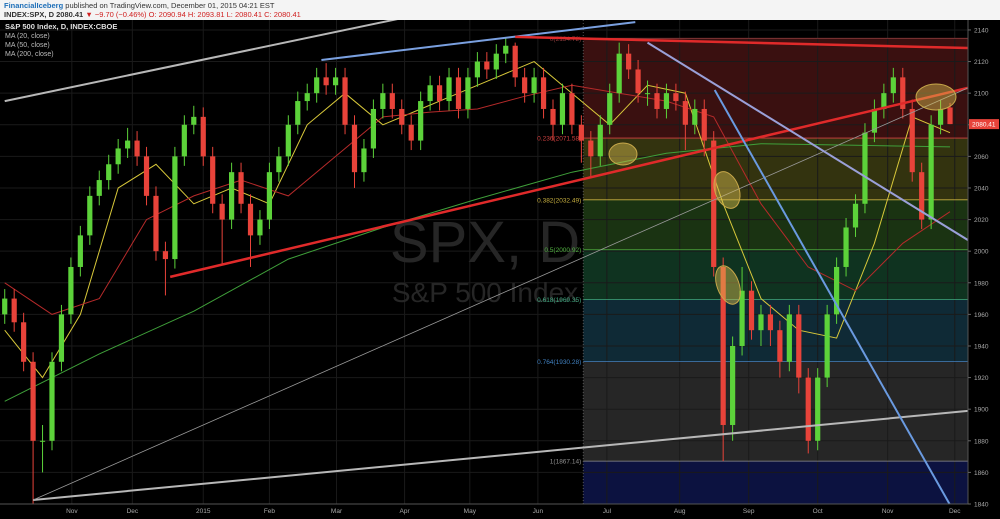  I want to click on x-tick-label: Mar, so click(337, 511).